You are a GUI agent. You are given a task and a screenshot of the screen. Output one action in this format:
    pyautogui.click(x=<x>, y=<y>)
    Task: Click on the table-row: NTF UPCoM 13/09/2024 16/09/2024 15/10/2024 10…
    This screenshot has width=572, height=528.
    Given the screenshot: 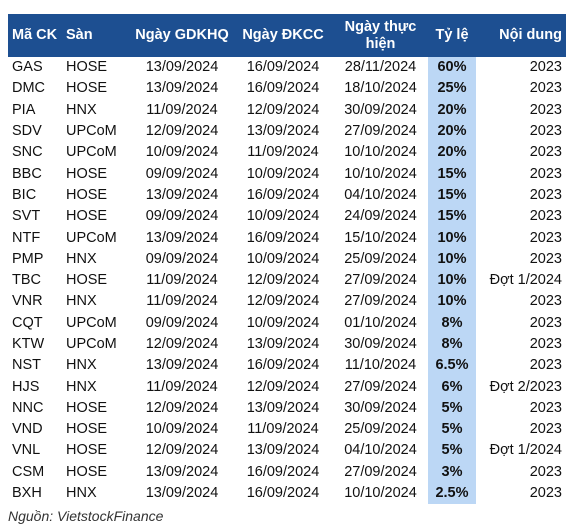 What is the action you would take?
    pyautogui.click(x=287, y=238)
    